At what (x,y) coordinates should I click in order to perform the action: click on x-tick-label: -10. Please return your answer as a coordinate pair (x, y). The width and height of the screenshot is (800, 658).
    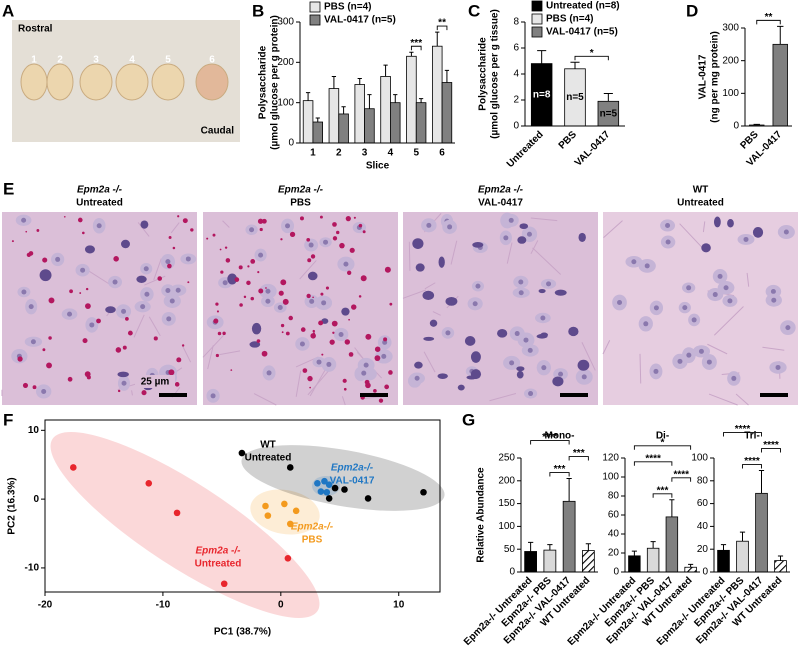
    Looking at the image, I should click on (163, 605).